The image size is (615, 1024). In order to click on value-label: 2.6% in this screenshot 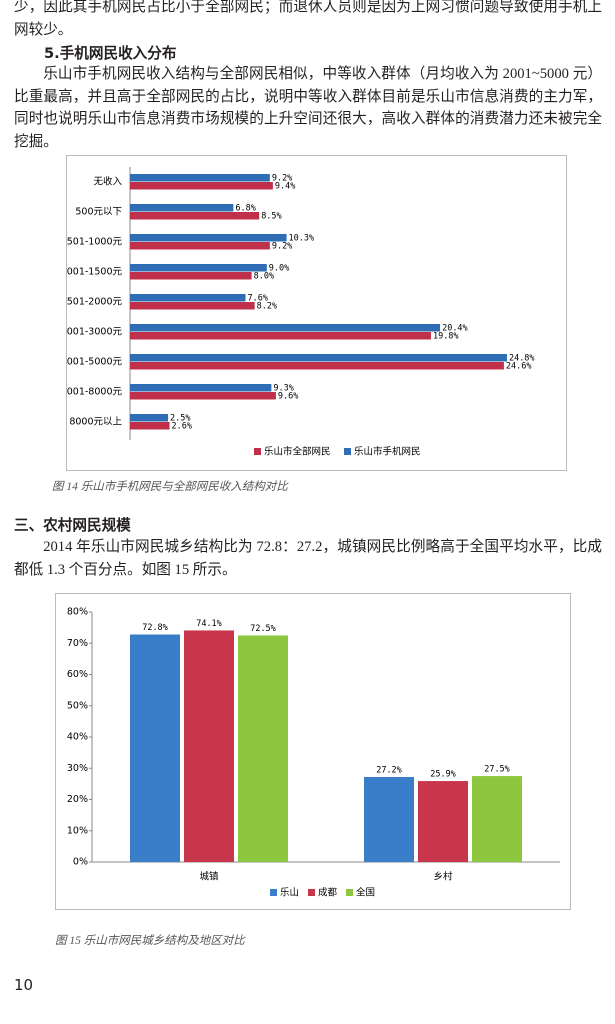, I will do `click(182, 427)`.